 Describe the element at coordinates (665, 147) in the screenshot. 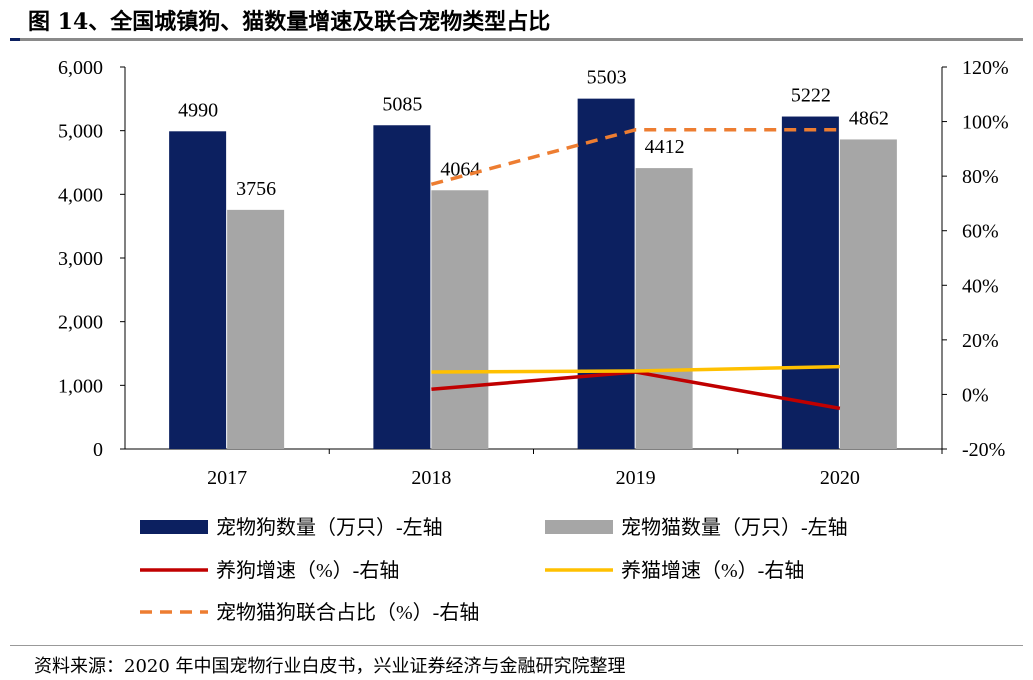

I see `data-label: 4412` at that location.